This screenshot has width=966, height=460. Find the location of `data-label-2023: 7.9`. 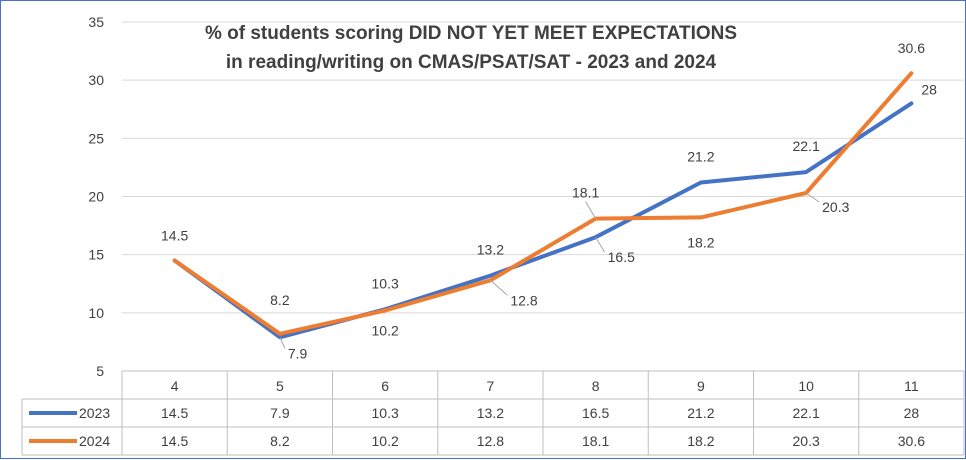

data-label-2023: 7.9 is located at coordinates (298, 353).